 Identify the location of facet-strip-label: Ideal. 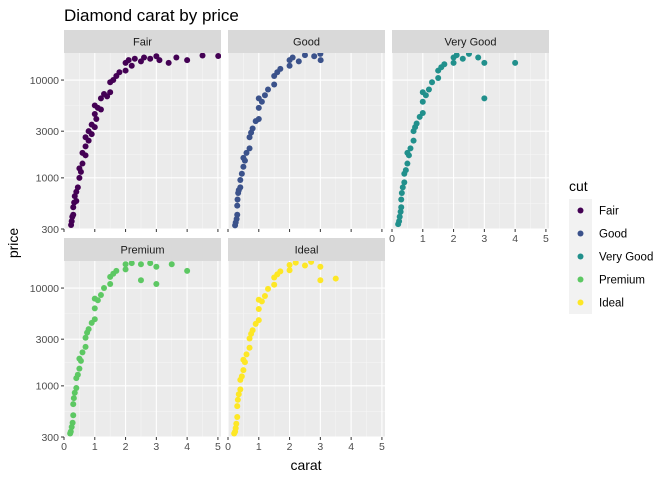
(307, 251).